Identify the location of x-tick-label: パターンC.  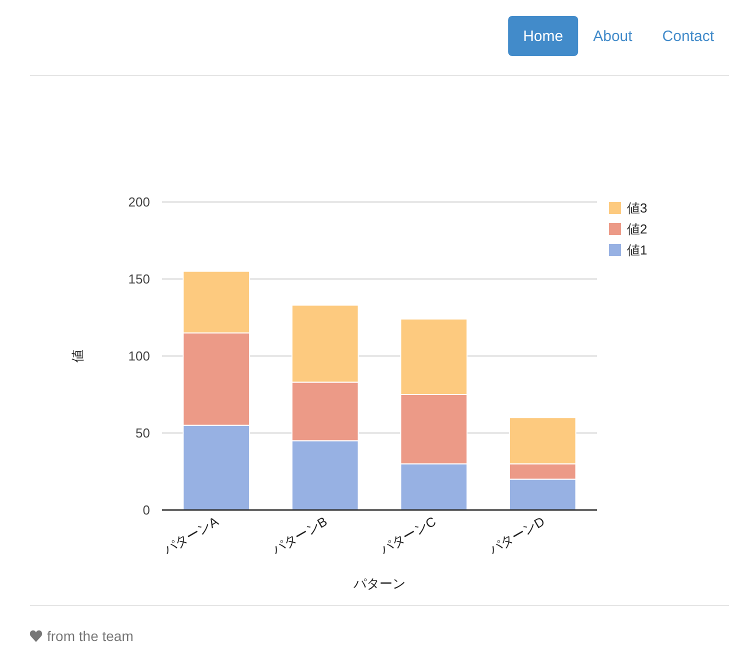
(407, 536).